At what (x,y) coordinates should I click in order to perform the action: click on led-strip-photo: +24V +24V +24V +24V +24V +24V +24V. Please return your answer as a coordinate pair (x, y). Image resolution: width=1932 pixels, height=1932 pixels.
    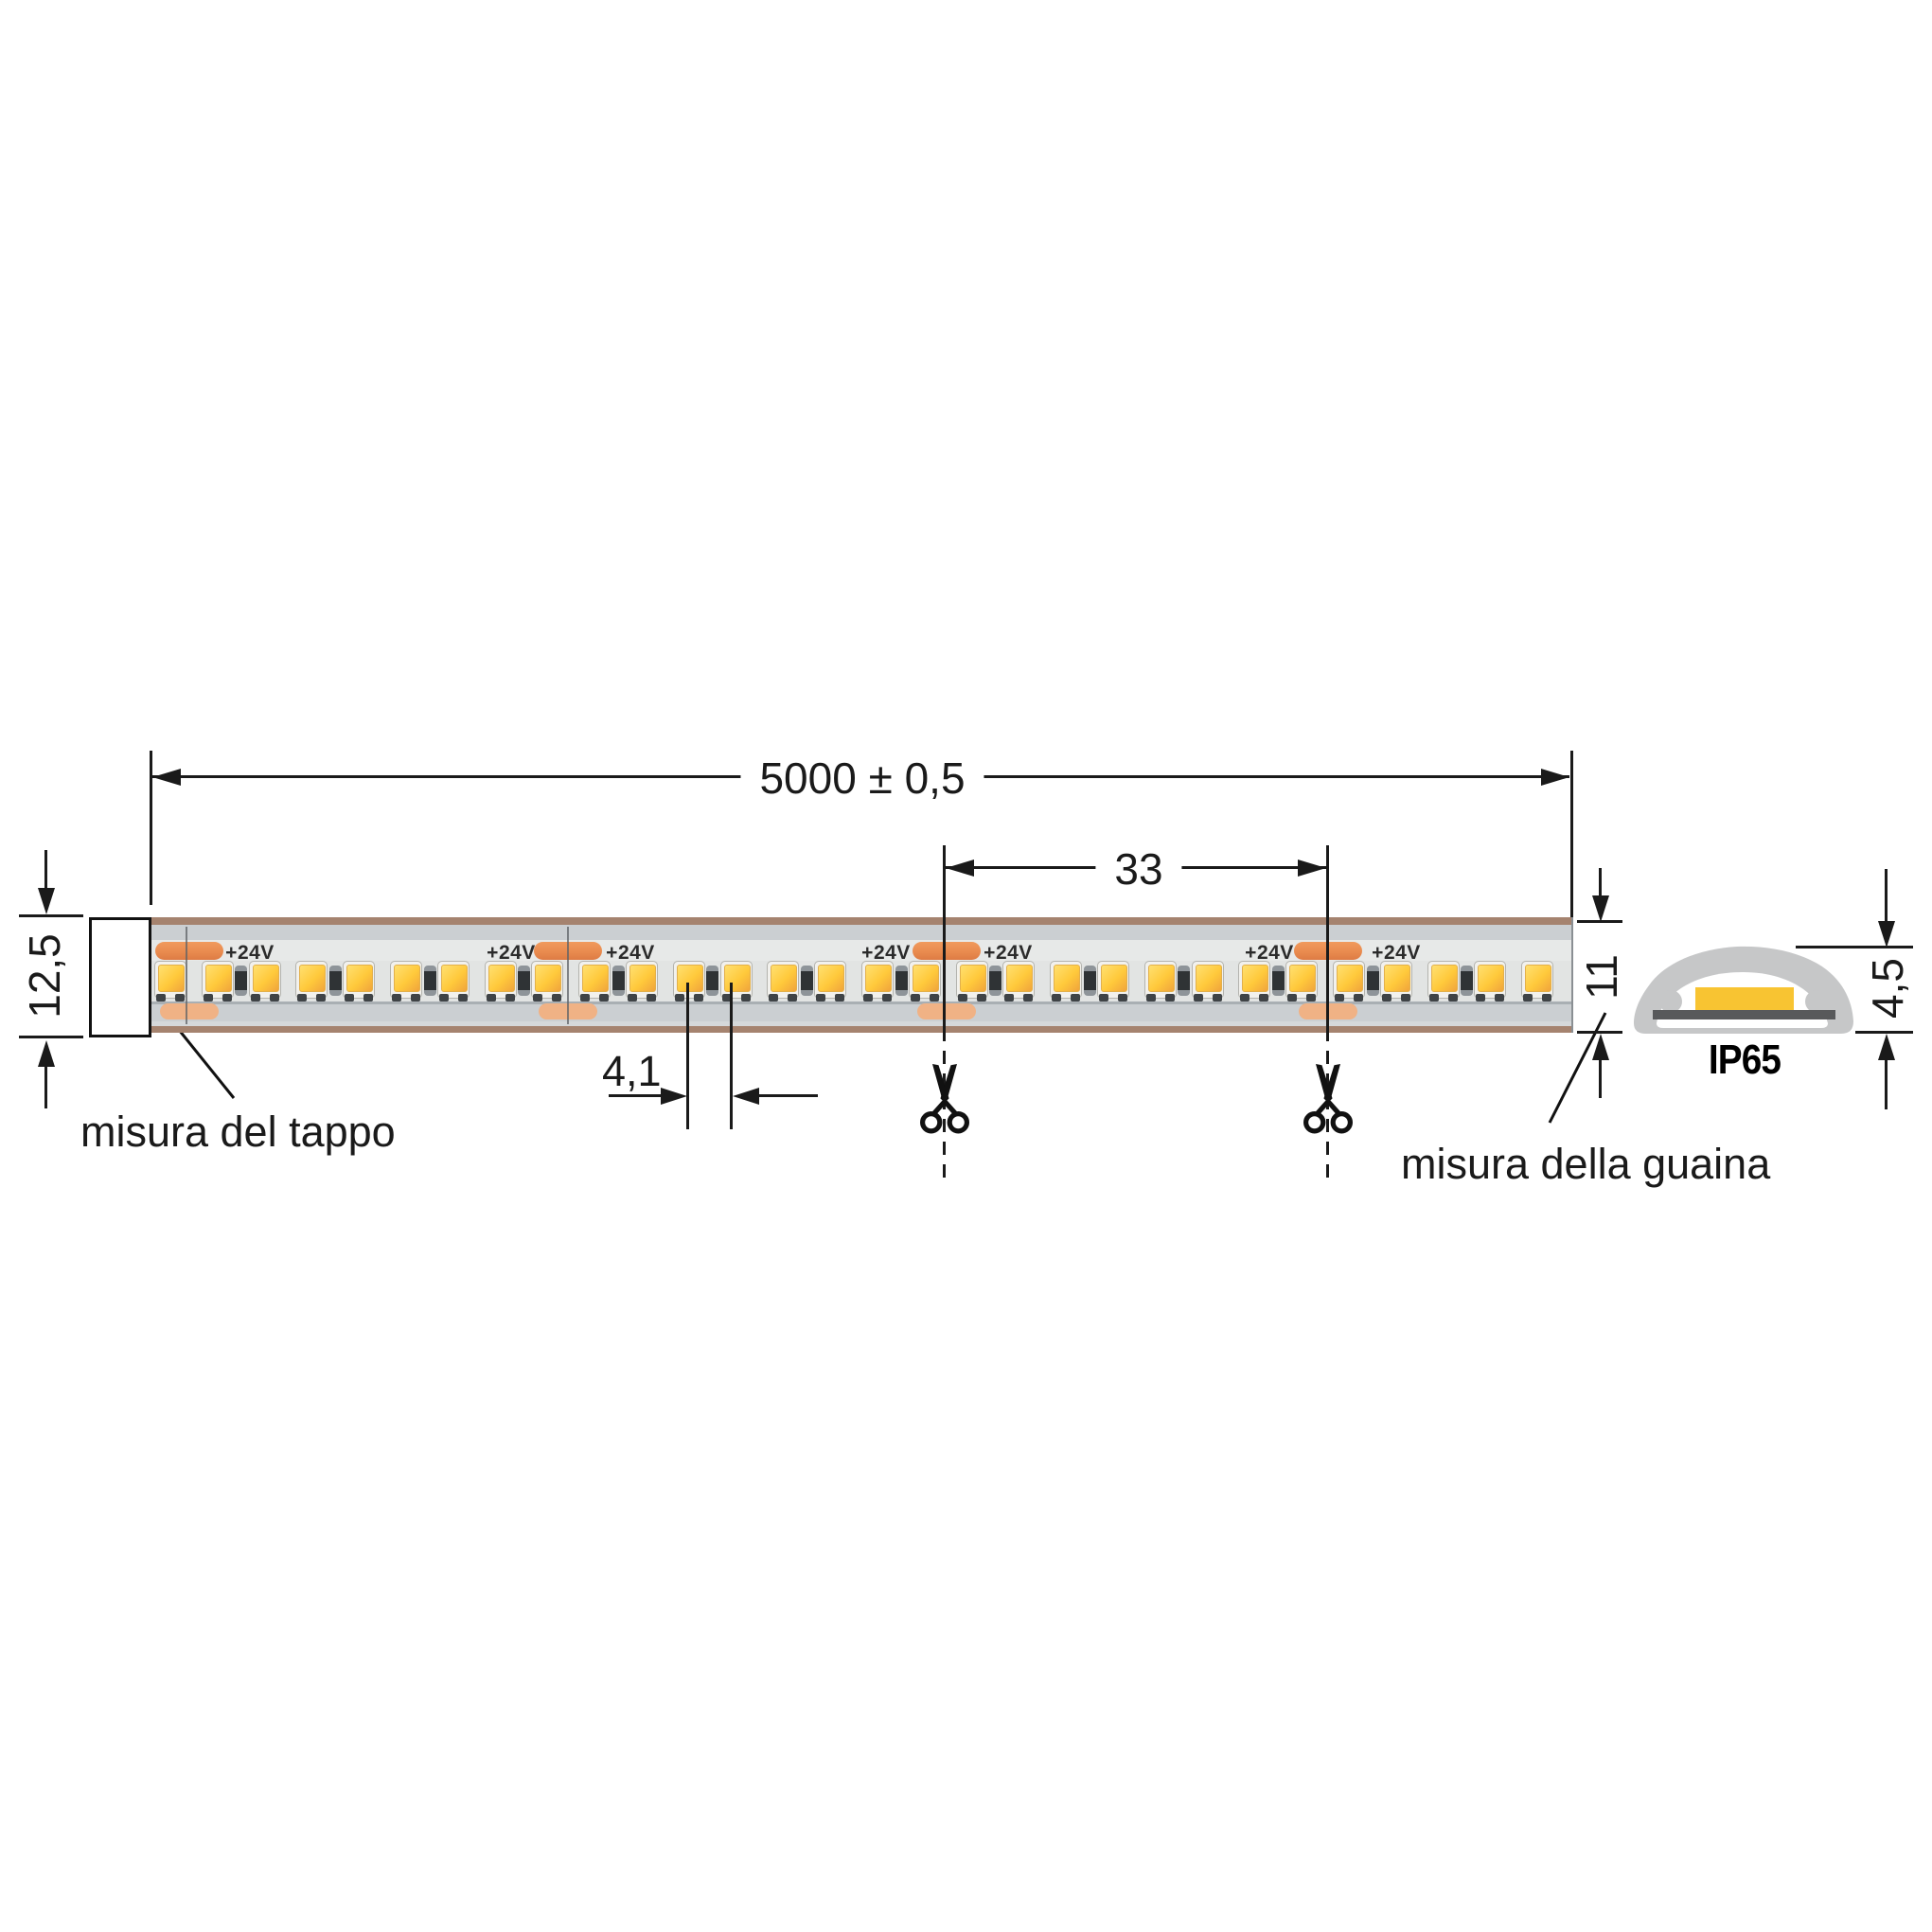
    Looking at the image, I should click on (862, 975).